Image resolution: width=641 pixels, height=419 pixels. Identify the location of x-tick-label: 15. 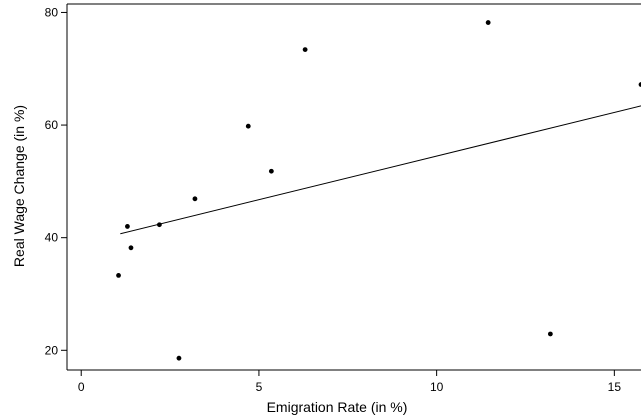
(615, 387).